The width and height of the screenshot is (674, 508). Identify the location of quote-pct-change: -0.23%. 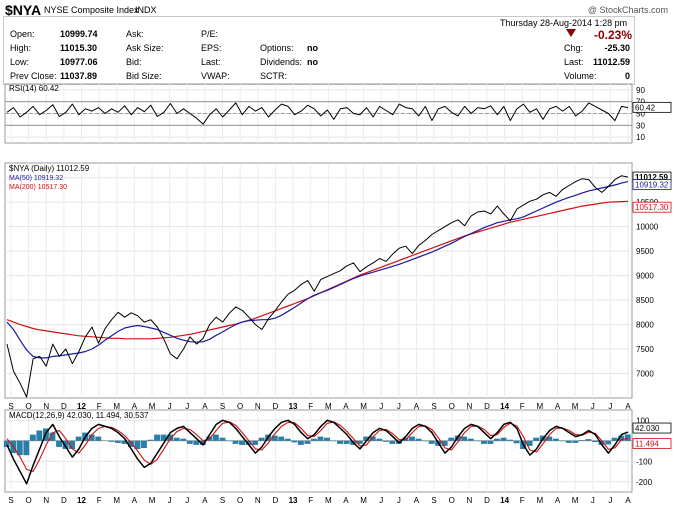
(613, 35).